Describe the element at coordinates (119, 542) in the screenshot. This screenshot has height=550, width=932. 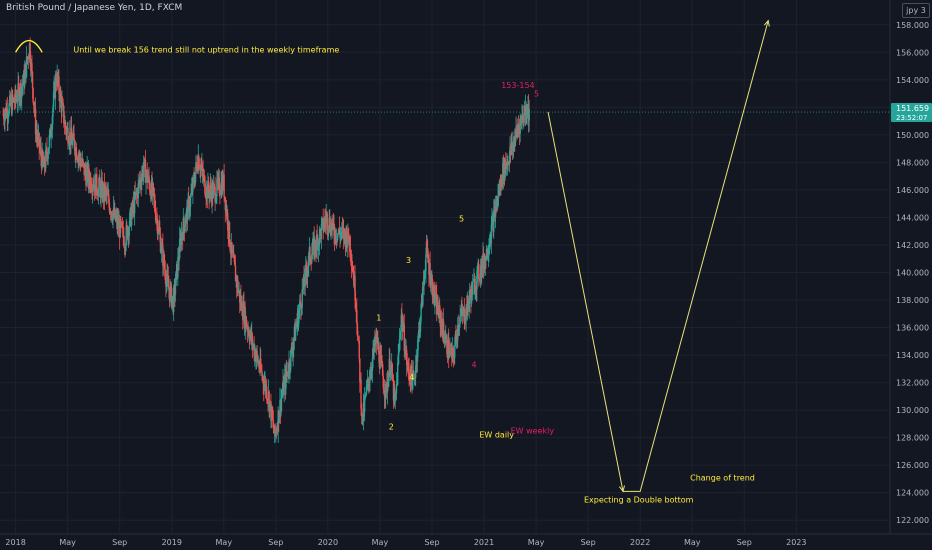
I see `x-tick-label: Sep` at that location.